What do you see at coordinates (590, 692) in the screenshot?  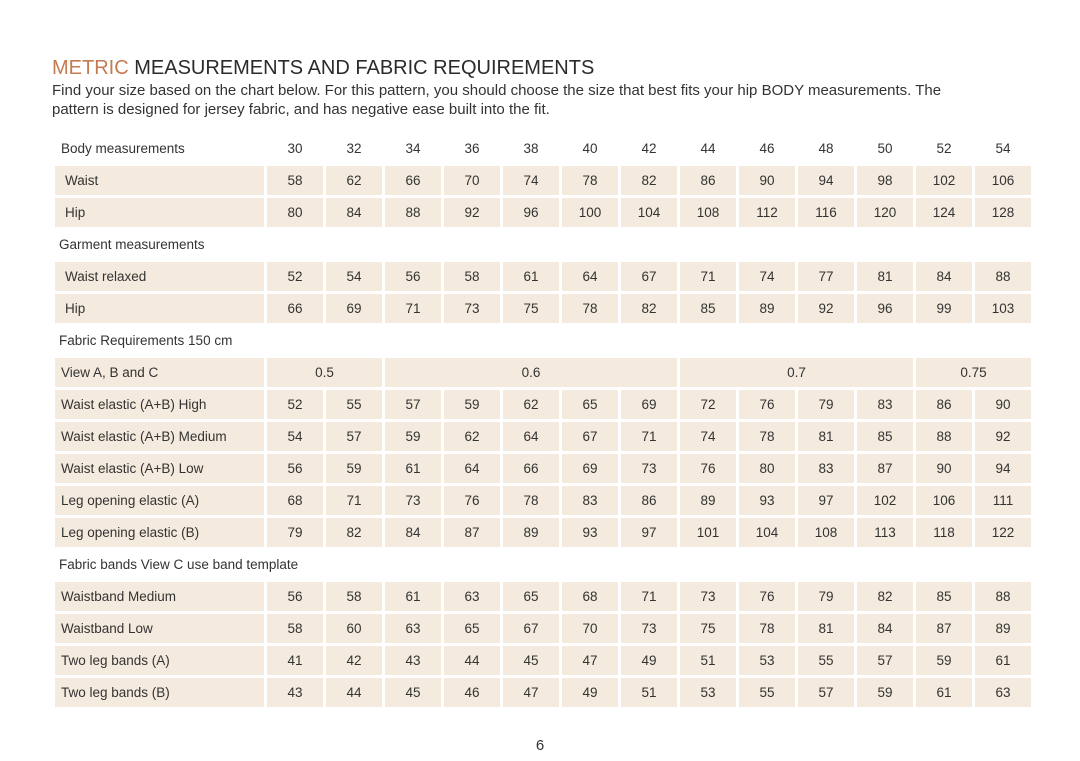 I see `cell: 49` at bounding box center [590, 692].